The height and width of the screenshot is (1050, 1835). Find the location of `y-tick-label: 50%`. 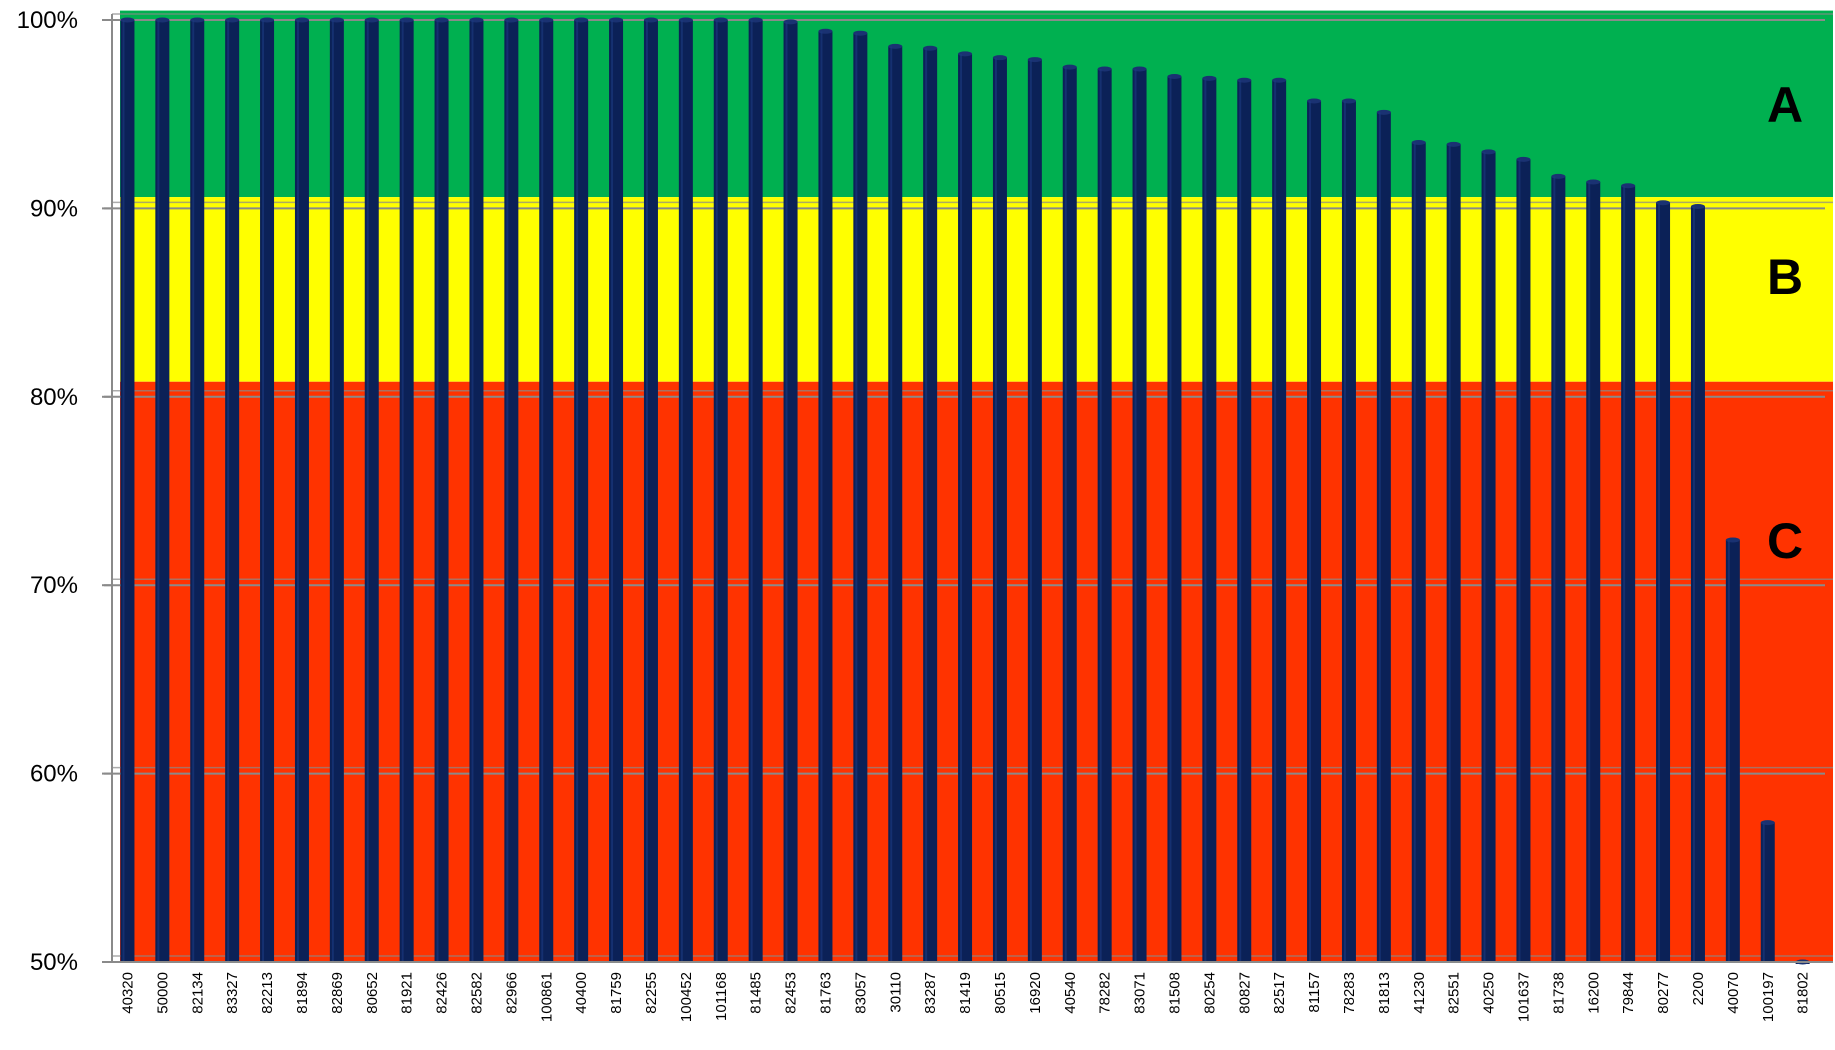

y-tick-label: 50% is located at coordinates (54, 962).